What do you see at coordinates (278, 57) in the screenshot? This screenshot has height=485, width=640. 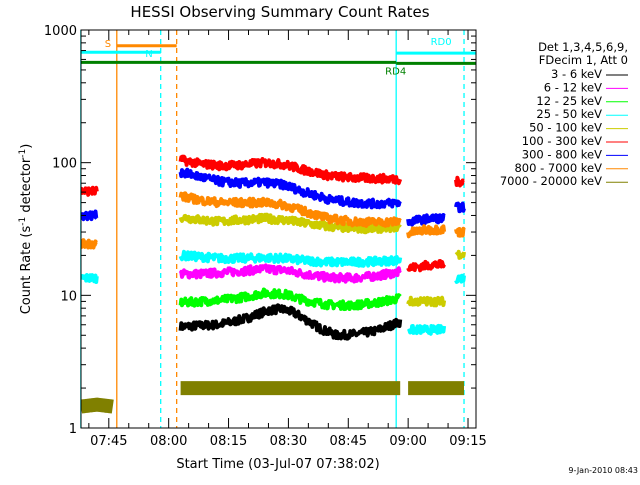 I see `observing-flag-bars: S N RD0 RD4` at bounding box center [278, 57].